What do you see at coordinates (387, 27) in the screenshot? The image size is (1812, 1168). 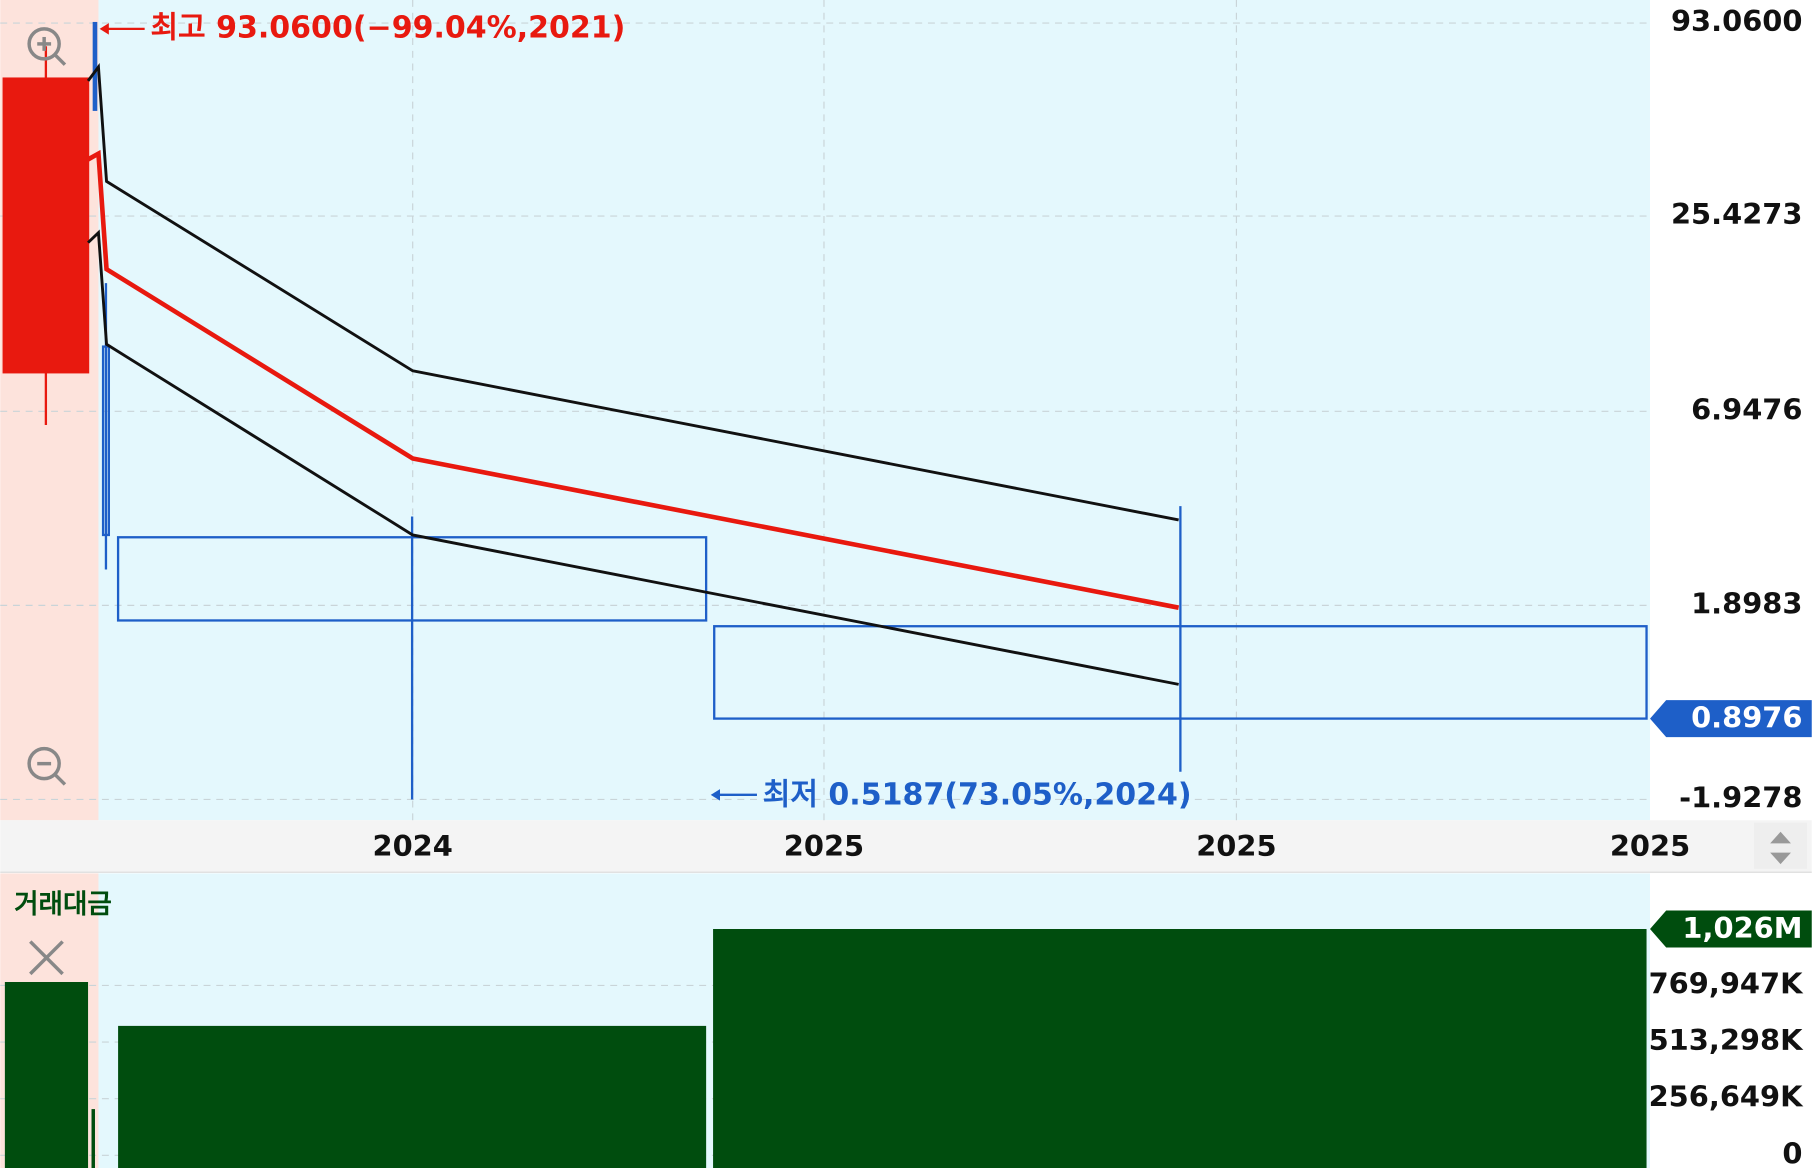 I see `high-annotation: 최고 93.0600(−99.04%,2021)` at bounding box center [387, 27].